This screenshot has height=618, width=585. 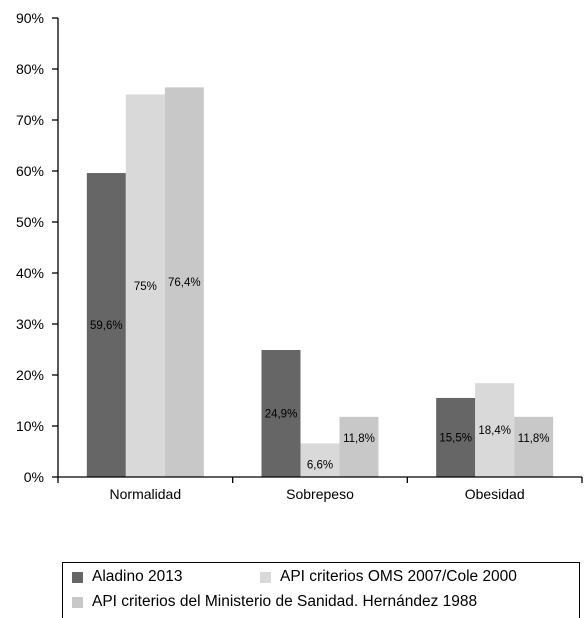 I want to click on data-label: 18,4%, so click(x=494, y=431).